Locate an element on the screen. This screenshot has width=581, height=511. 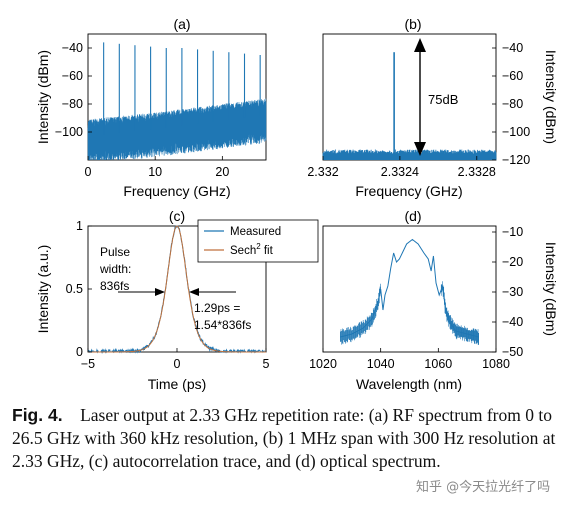
y-tick-label: −30 is located at coordinates (512, 292).